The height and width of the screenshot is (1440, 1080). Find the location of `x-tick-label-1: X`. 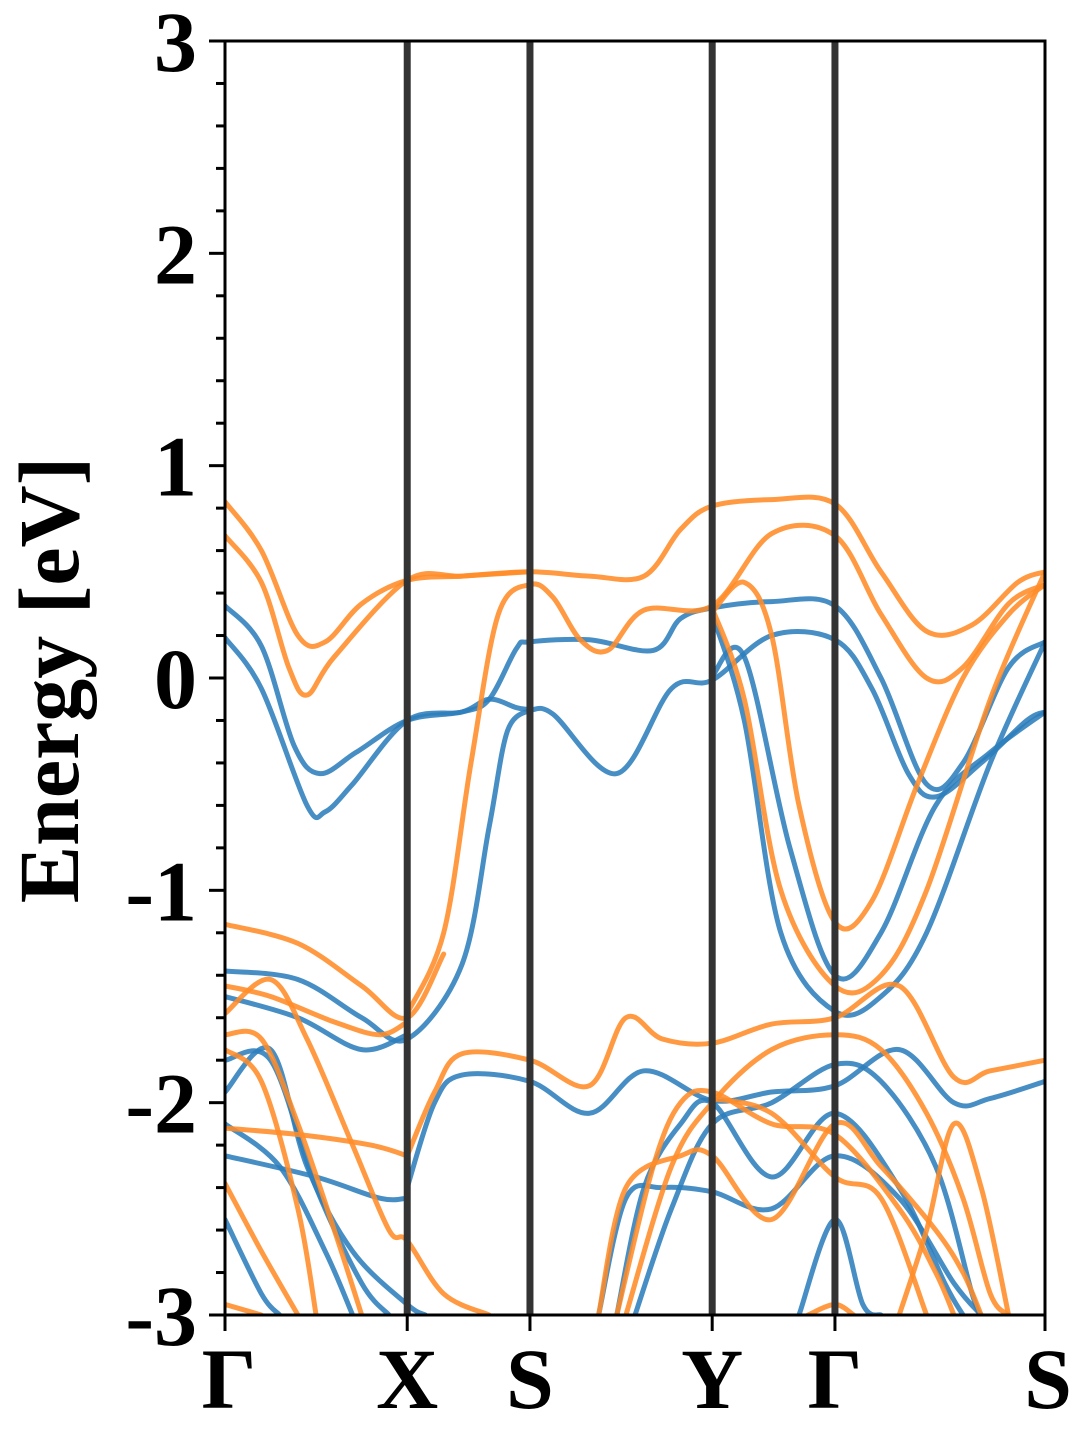

x-tick-label-1: X is located at coordinates (407, 1379).